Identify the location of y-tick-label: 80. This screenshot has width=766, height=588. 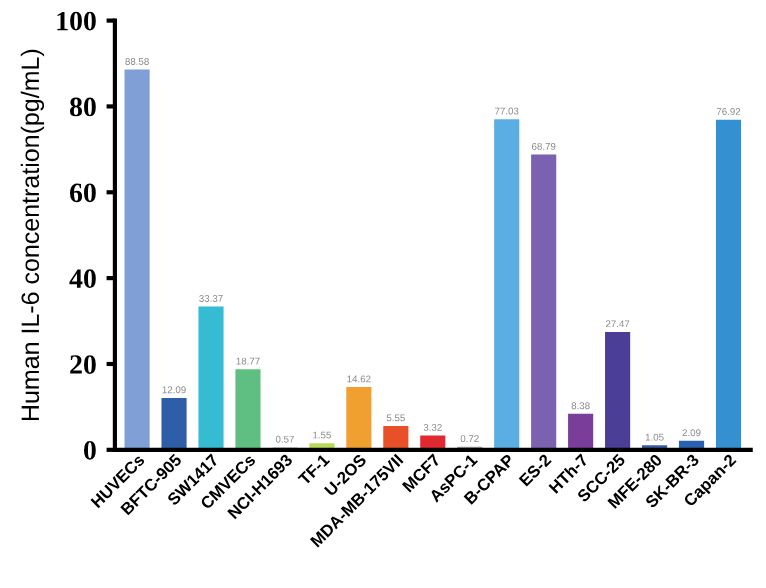
(82, 107).